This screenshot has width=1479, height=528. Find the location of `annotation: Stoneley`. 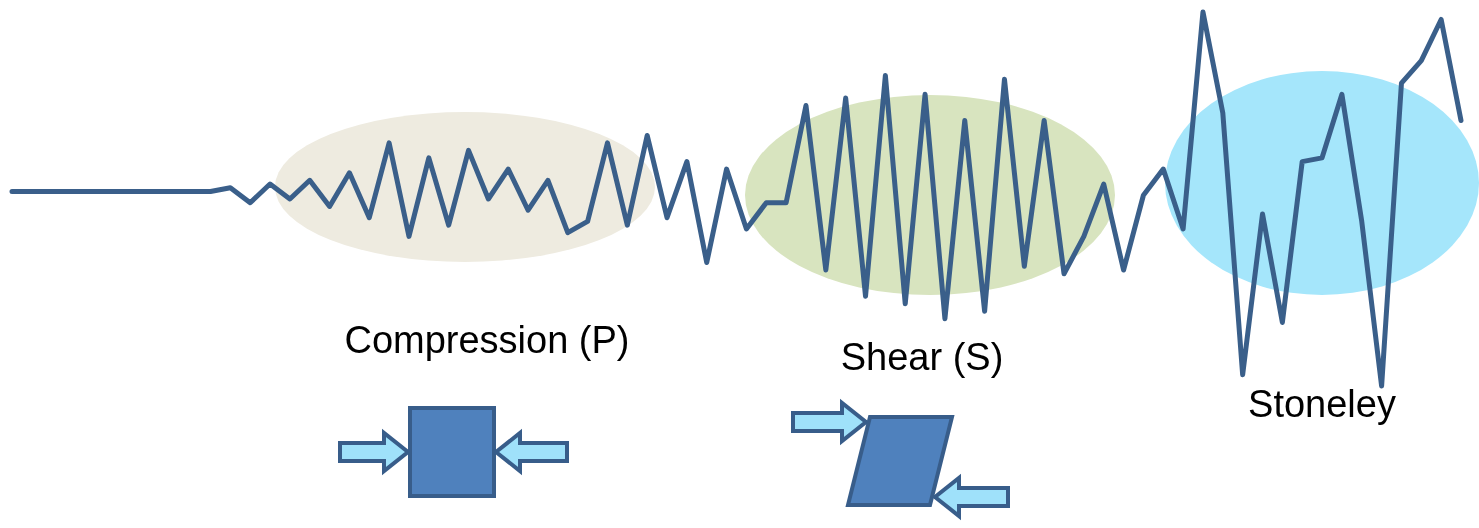

annotation: Stoneley is located at coordinates (1322, 404).